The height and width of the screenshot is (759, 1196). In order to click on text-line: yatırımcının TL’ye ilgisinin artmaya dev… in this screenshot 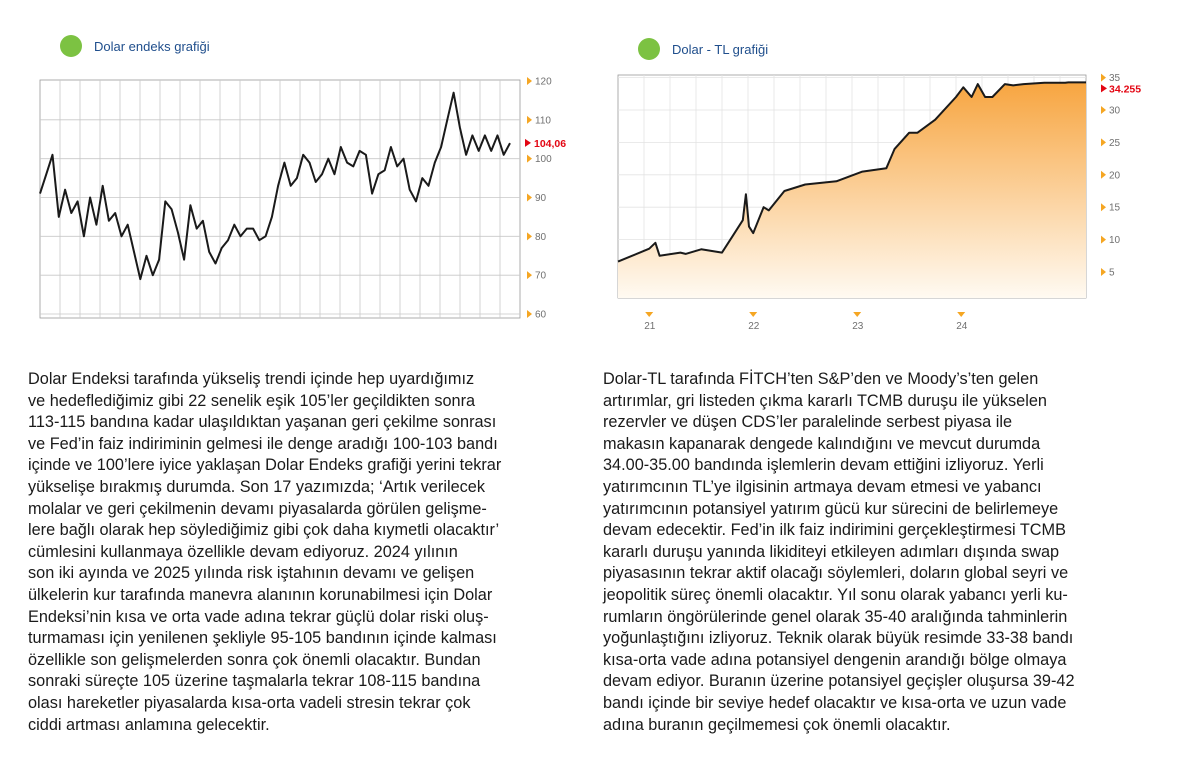, I will do `click(822, 486)`.